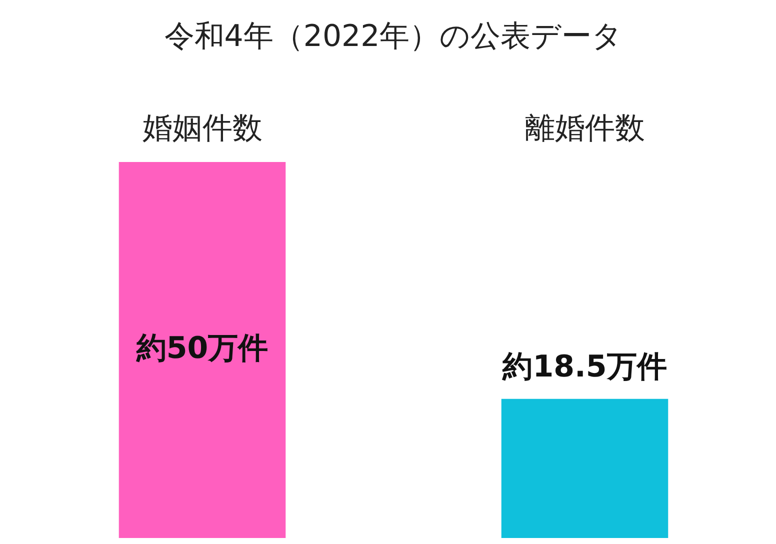 The height and width of the screenshot is (544, 776). I want to click on x-tick-label: 離婚件数, so click(584, 128).